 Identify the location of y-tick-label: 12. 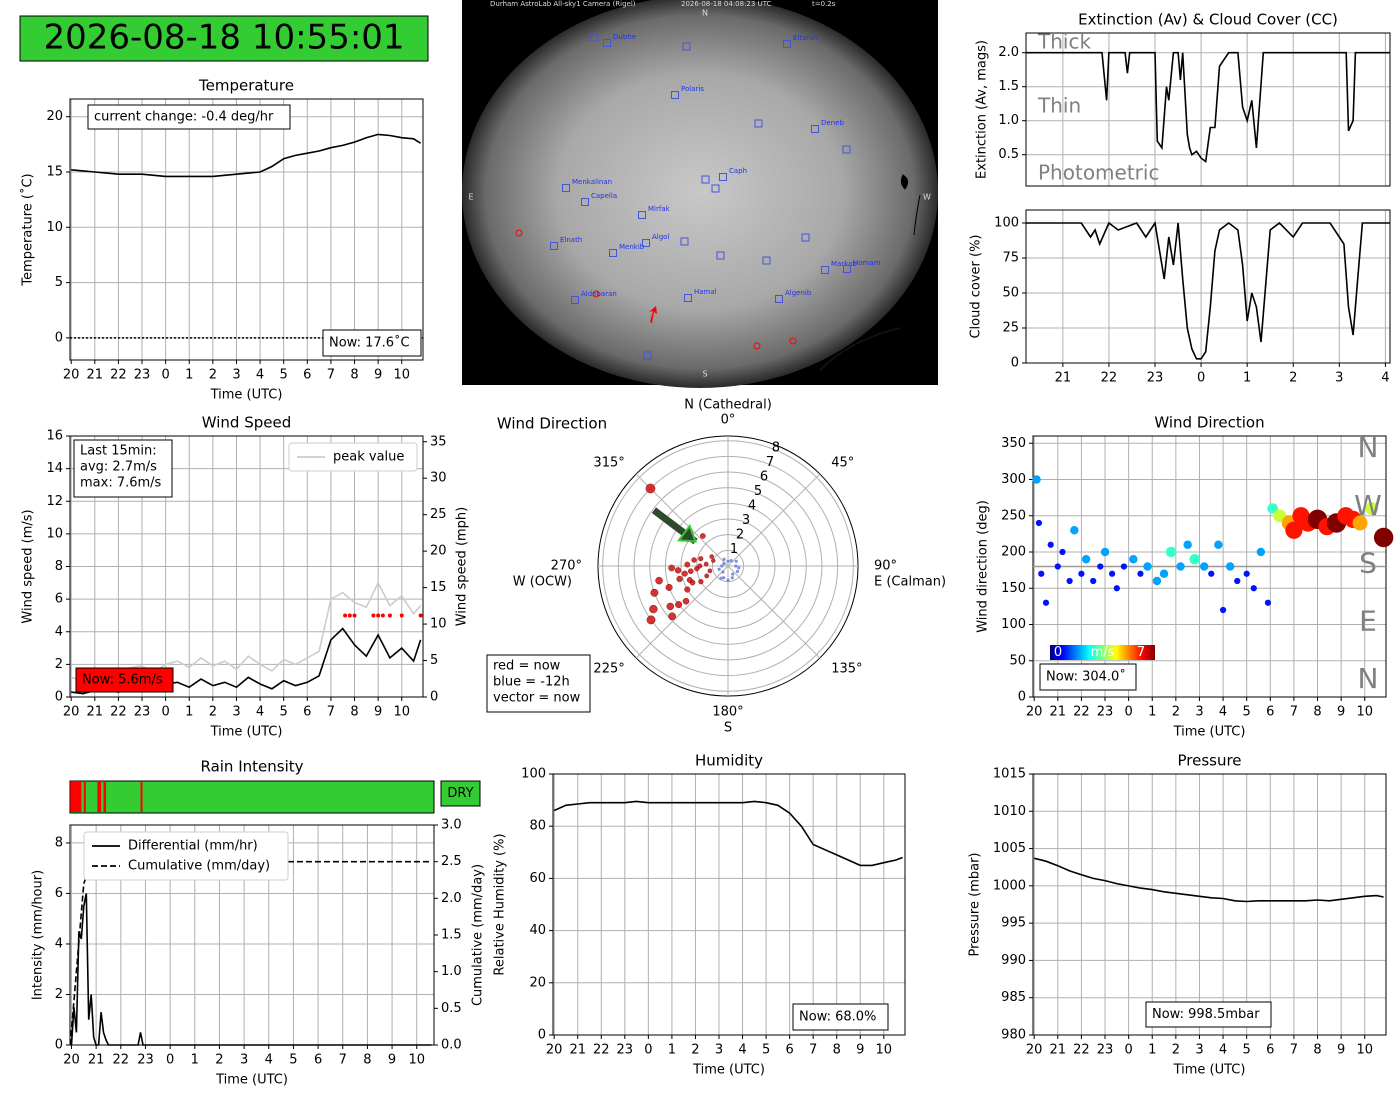
(54, 501).